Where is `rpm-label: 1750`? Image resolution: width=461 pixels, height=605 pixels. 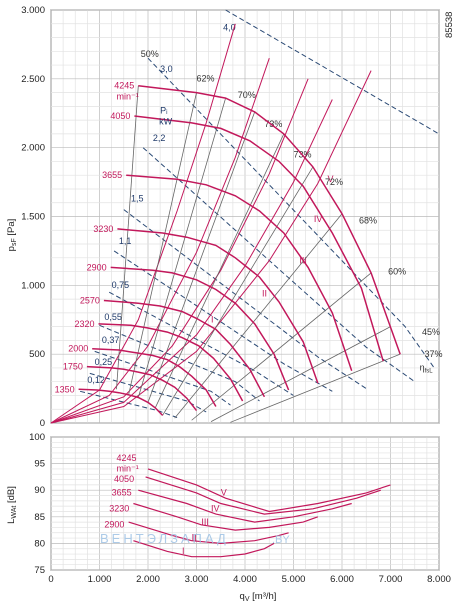
rpm-label: 1750 is located at coordinates (73, 367).